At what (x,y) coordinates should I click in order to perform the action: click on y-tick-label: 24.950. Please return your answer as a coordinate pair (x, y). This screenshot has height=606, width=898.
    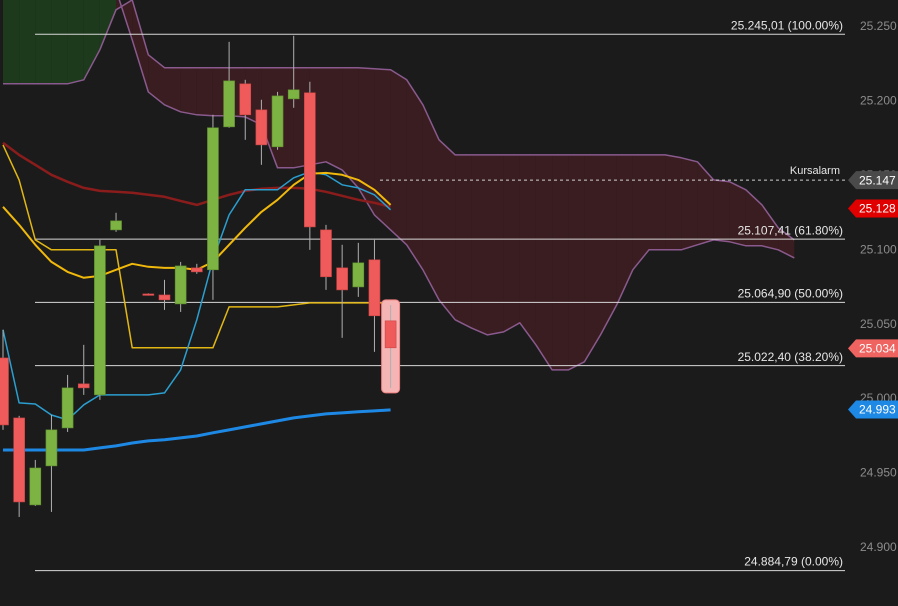
    Looking at the image, I should click on (878, 473).